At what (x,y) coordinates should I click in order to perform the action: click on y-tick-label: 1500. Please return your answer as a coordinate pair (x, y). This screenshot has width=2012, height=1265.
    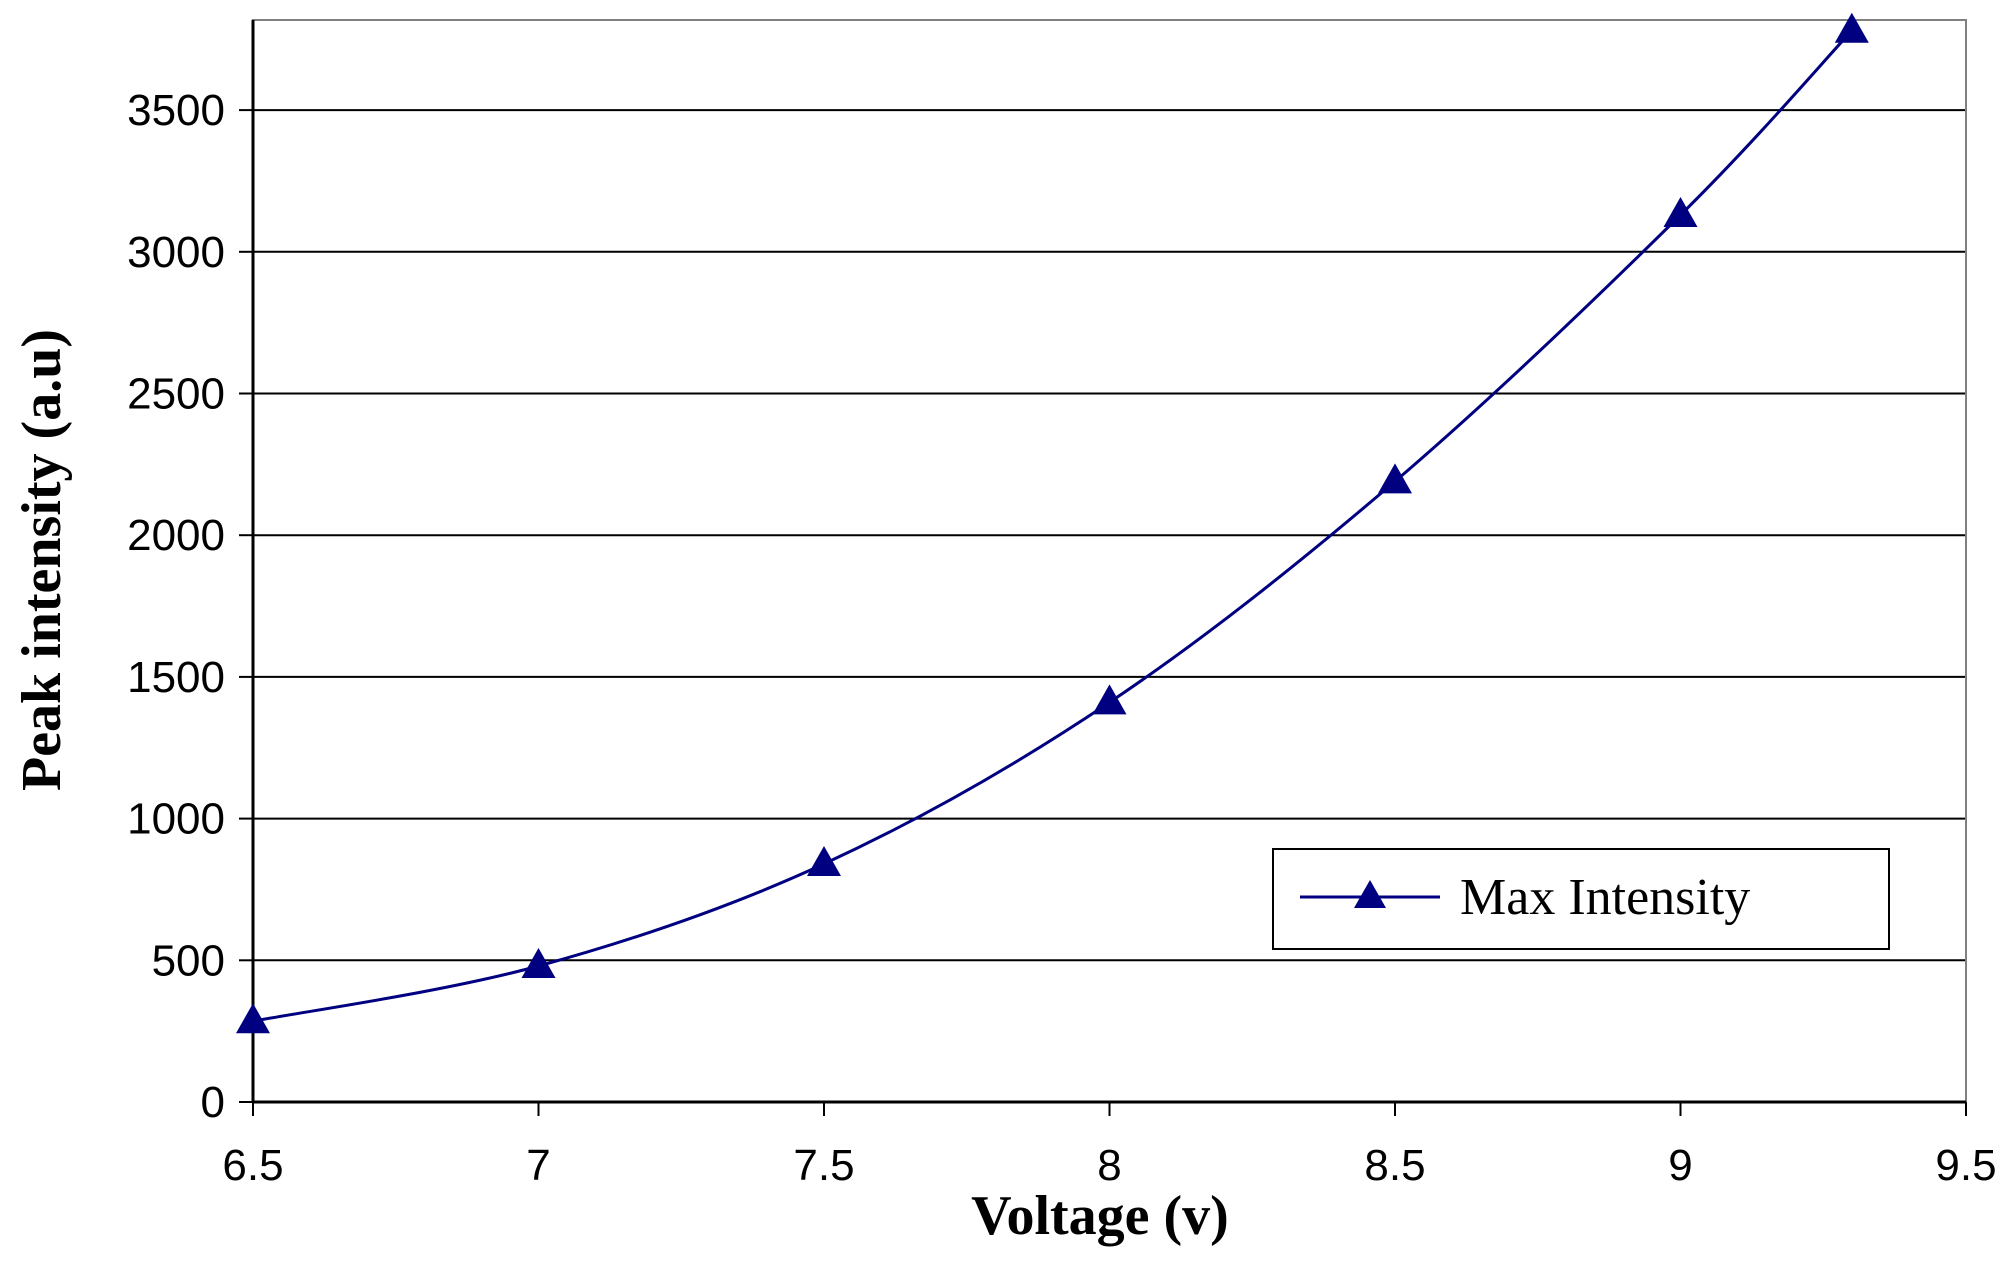
    Looking at the image, I should click on (176, 677).